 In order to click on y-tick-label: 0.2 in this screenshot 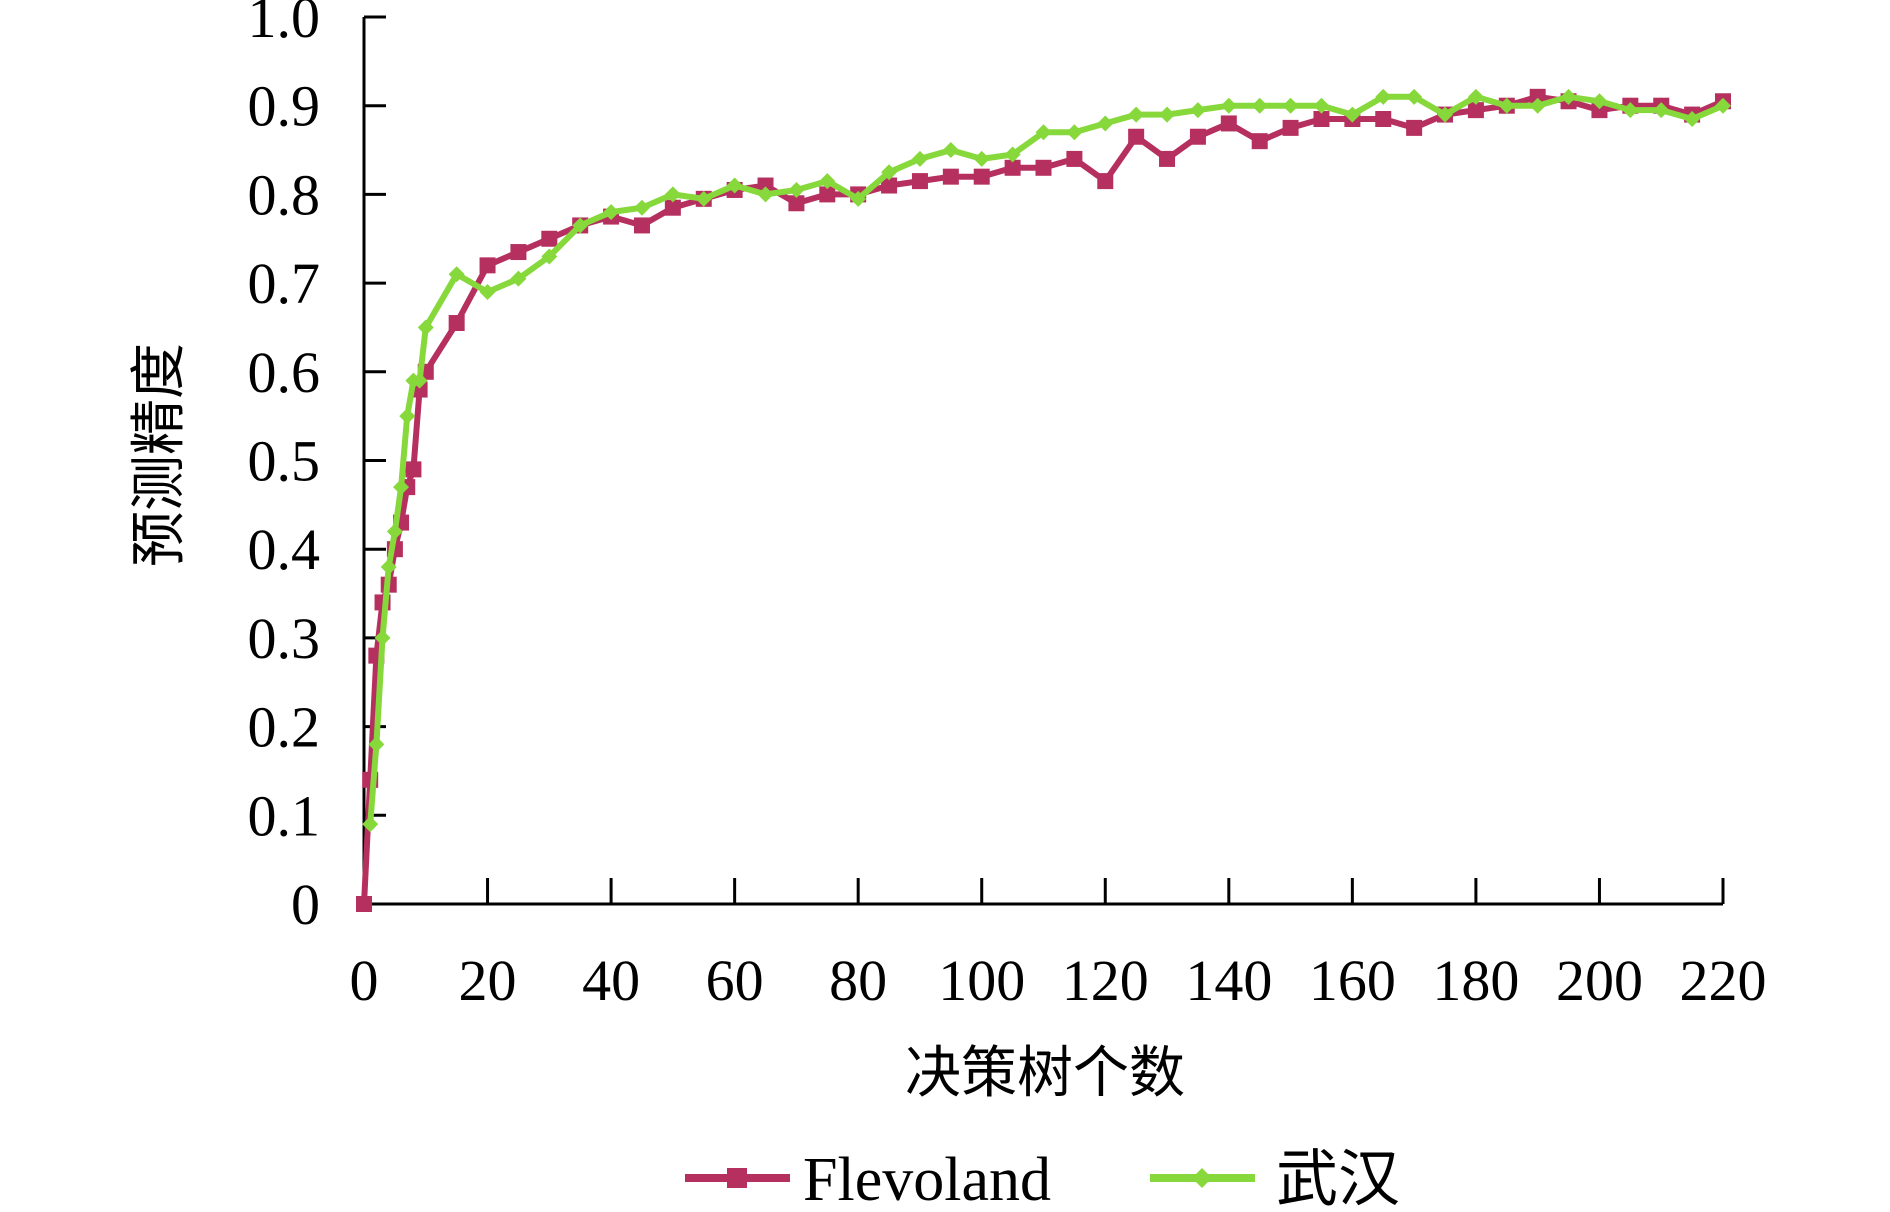, I will do `click(284, 727)`.